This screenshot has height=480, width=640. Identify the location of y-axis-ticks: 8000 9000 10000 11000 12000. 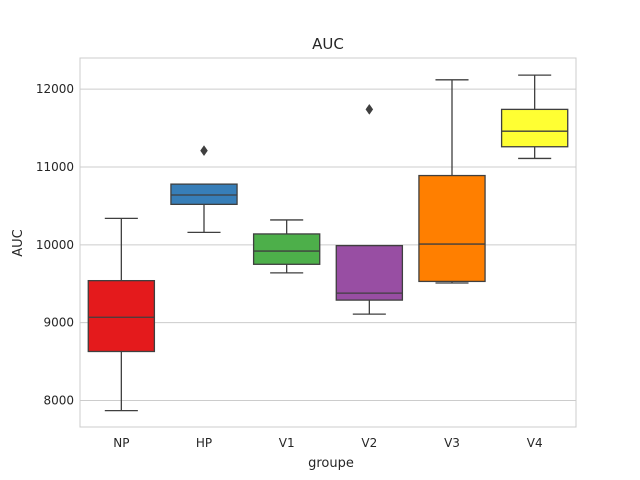
(55, 244).